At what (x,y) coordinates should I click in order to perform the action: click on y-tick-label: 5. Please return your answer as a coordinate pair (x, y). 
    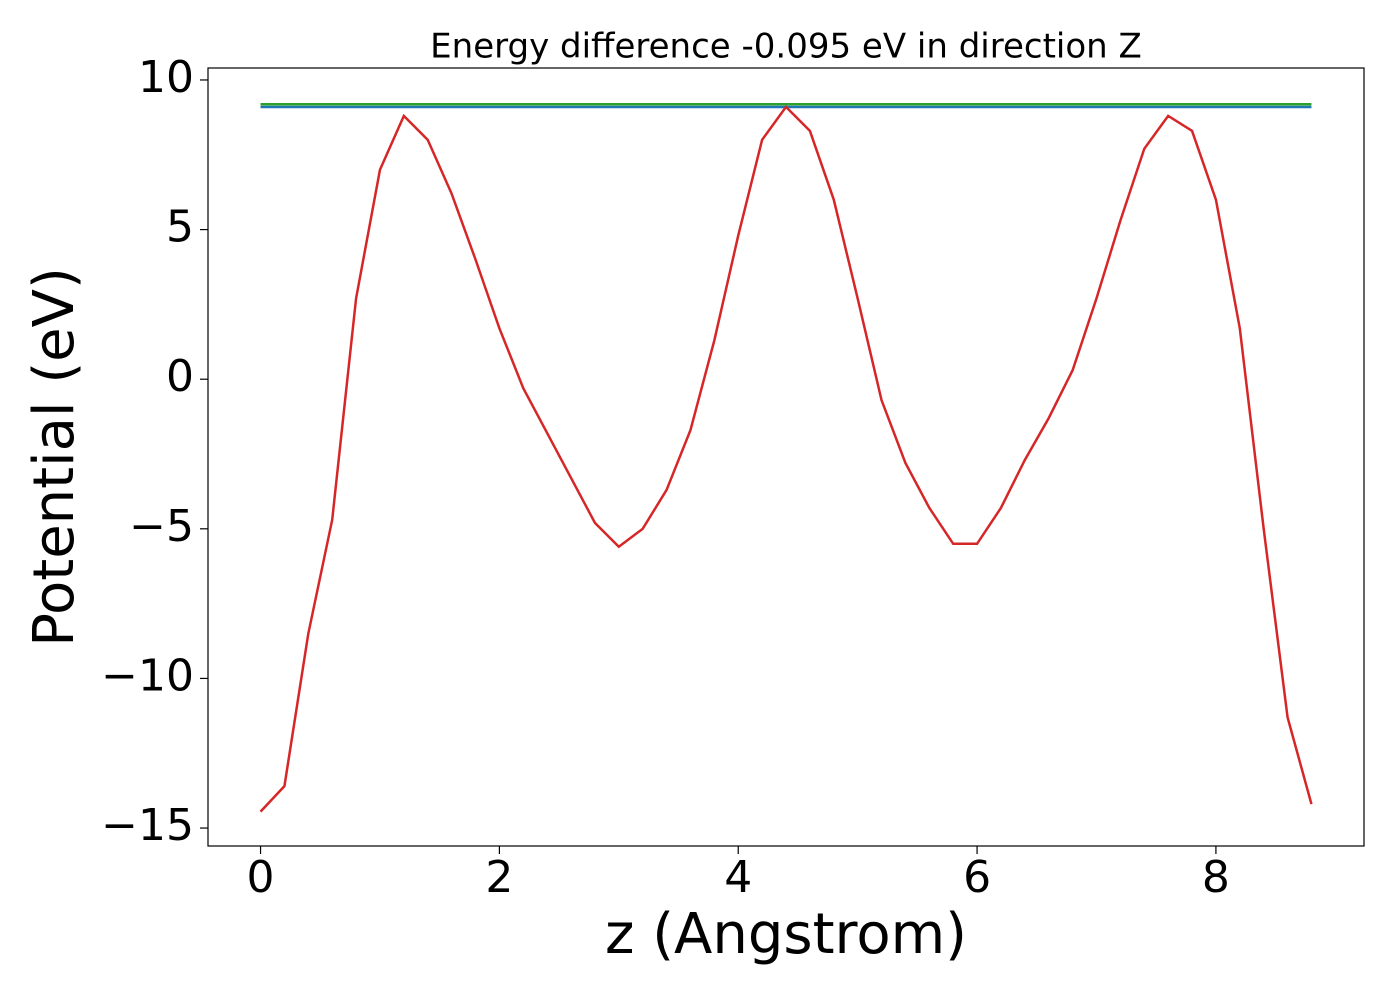
    Looking at the image, I should click on (180, 227).